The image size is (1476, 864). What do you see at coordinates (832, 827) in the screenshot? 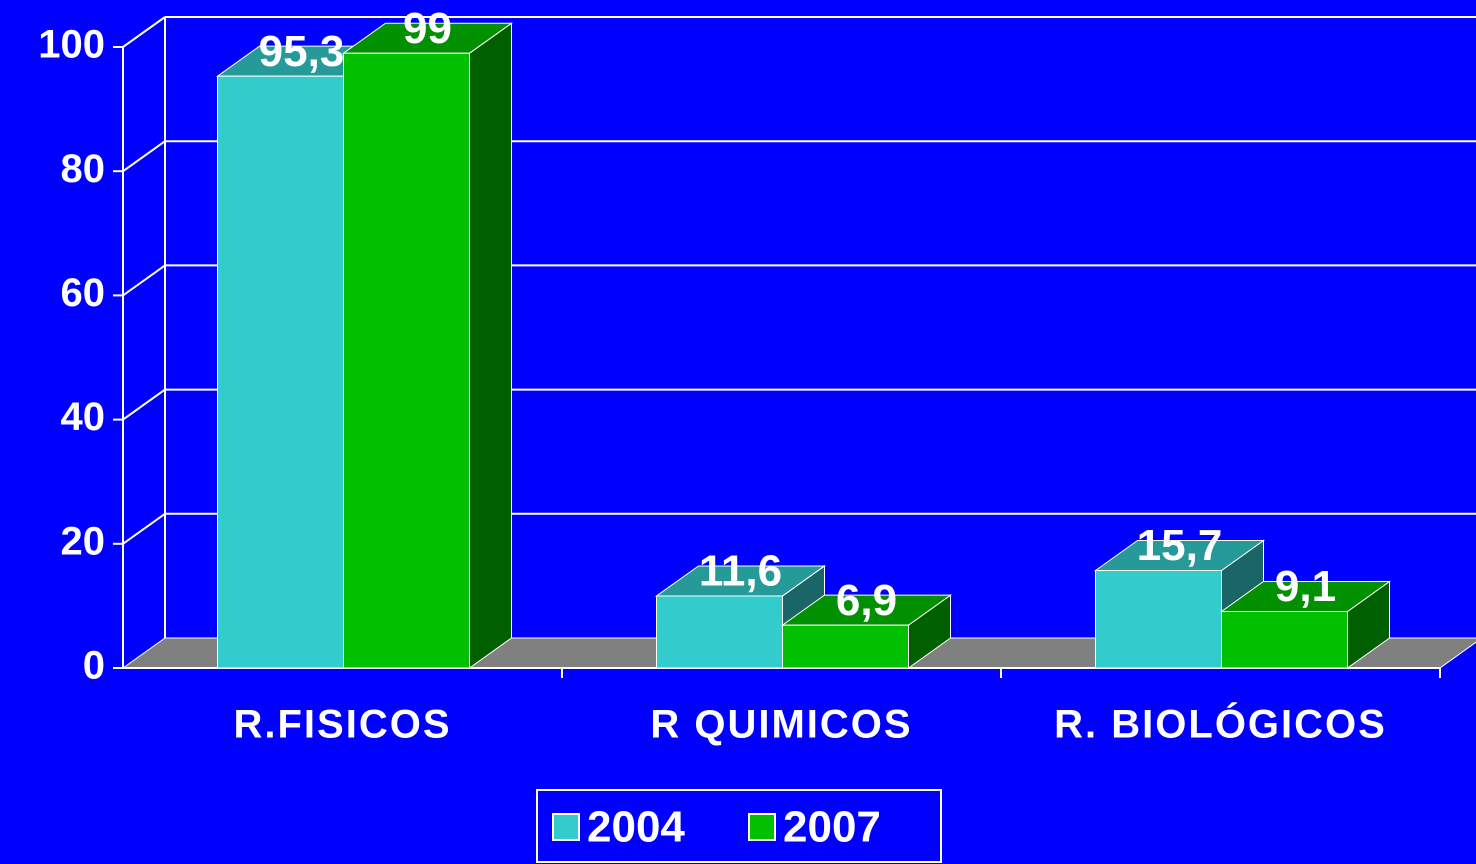
I see `legend-label: 2007` at bounding box center [832, 827].